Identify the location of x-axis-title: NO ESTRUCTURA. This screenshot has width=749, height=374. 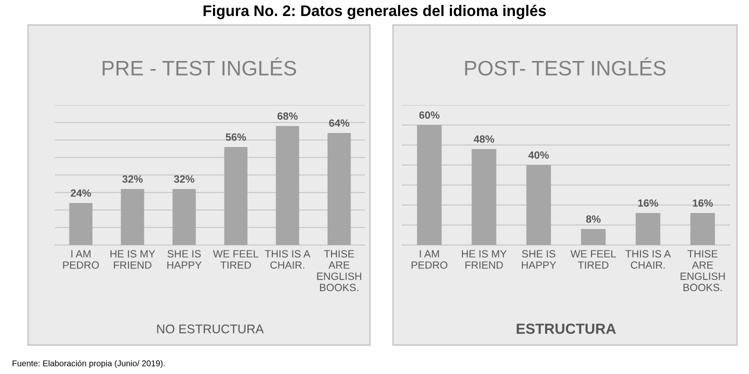
(210, 329).